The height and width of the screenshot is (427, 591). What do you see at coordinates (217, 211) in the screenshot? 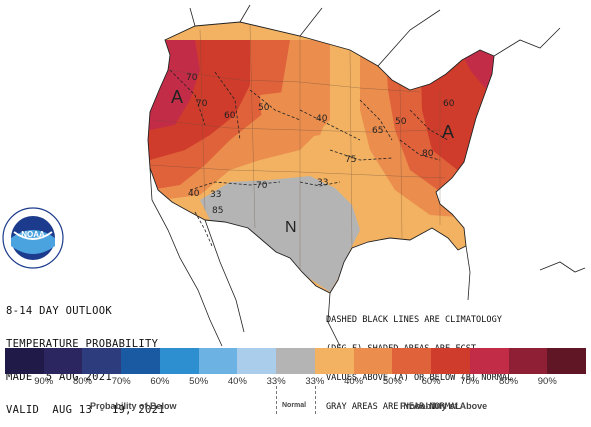
I see `contour-label: 85` at bounding box center [217, 211].